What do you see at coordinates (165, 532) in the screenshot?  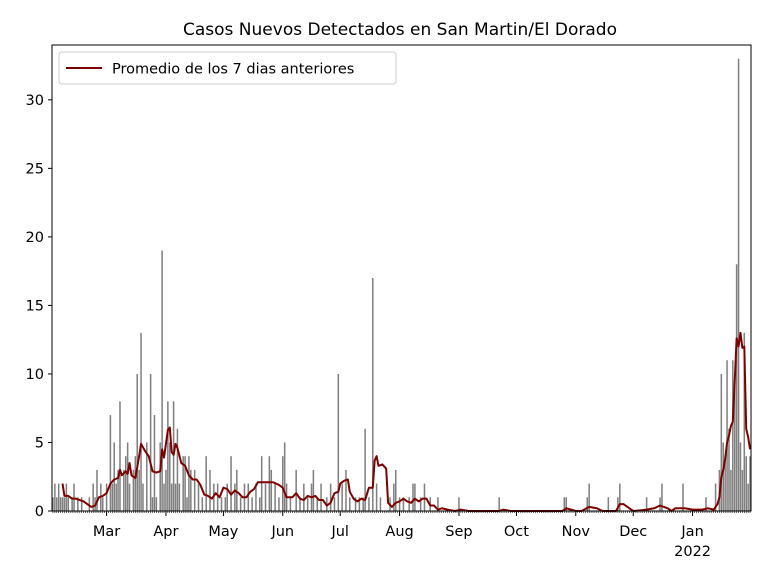 I see `x-tick-label: Apr` at bounding box center [165, 532].